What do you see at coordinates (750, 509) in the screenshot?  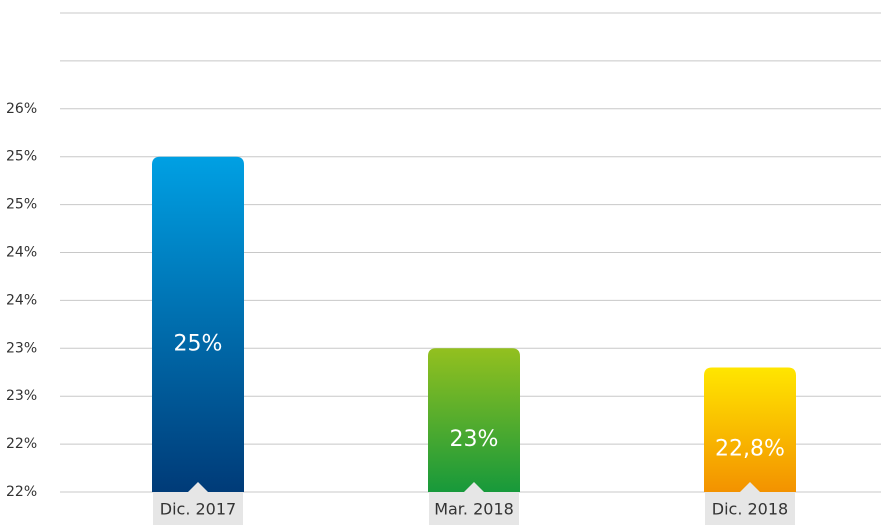 I see `x-tick-label: Dic. 2018` at bounding box center [750, 509].